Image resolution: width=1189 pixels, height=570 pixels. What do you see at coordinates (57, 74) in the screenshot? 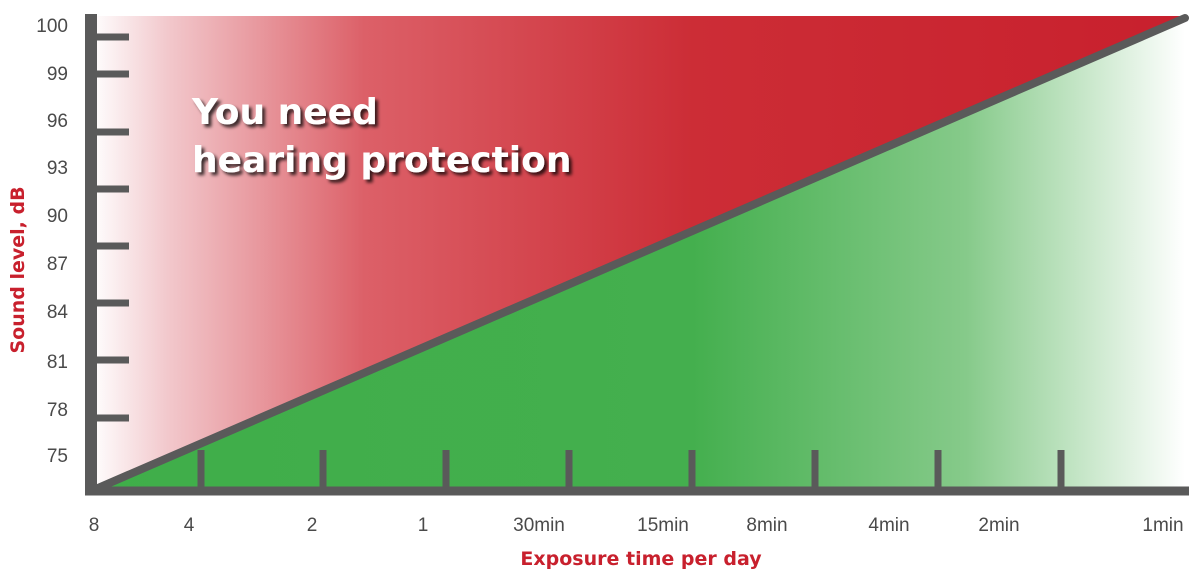
I see `y-tick-label: 99` at bounding box center [57, 74].